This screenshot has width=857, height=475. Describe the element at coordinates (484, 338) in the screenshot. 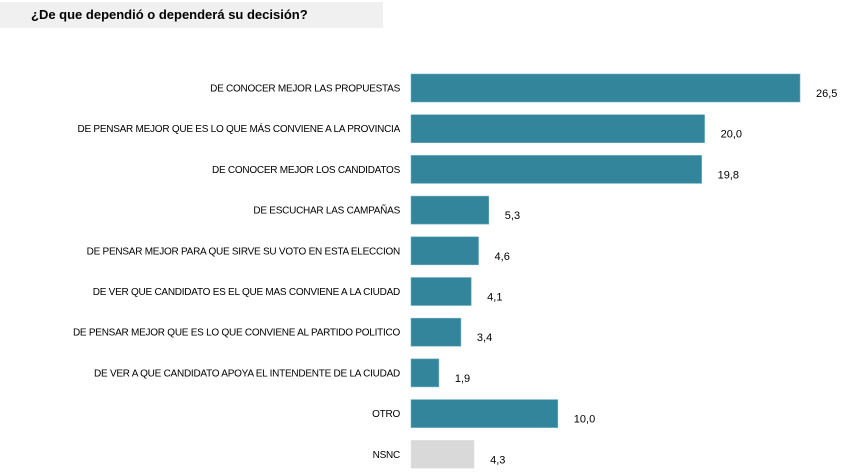

I see `value-label: 3,4` at that location.